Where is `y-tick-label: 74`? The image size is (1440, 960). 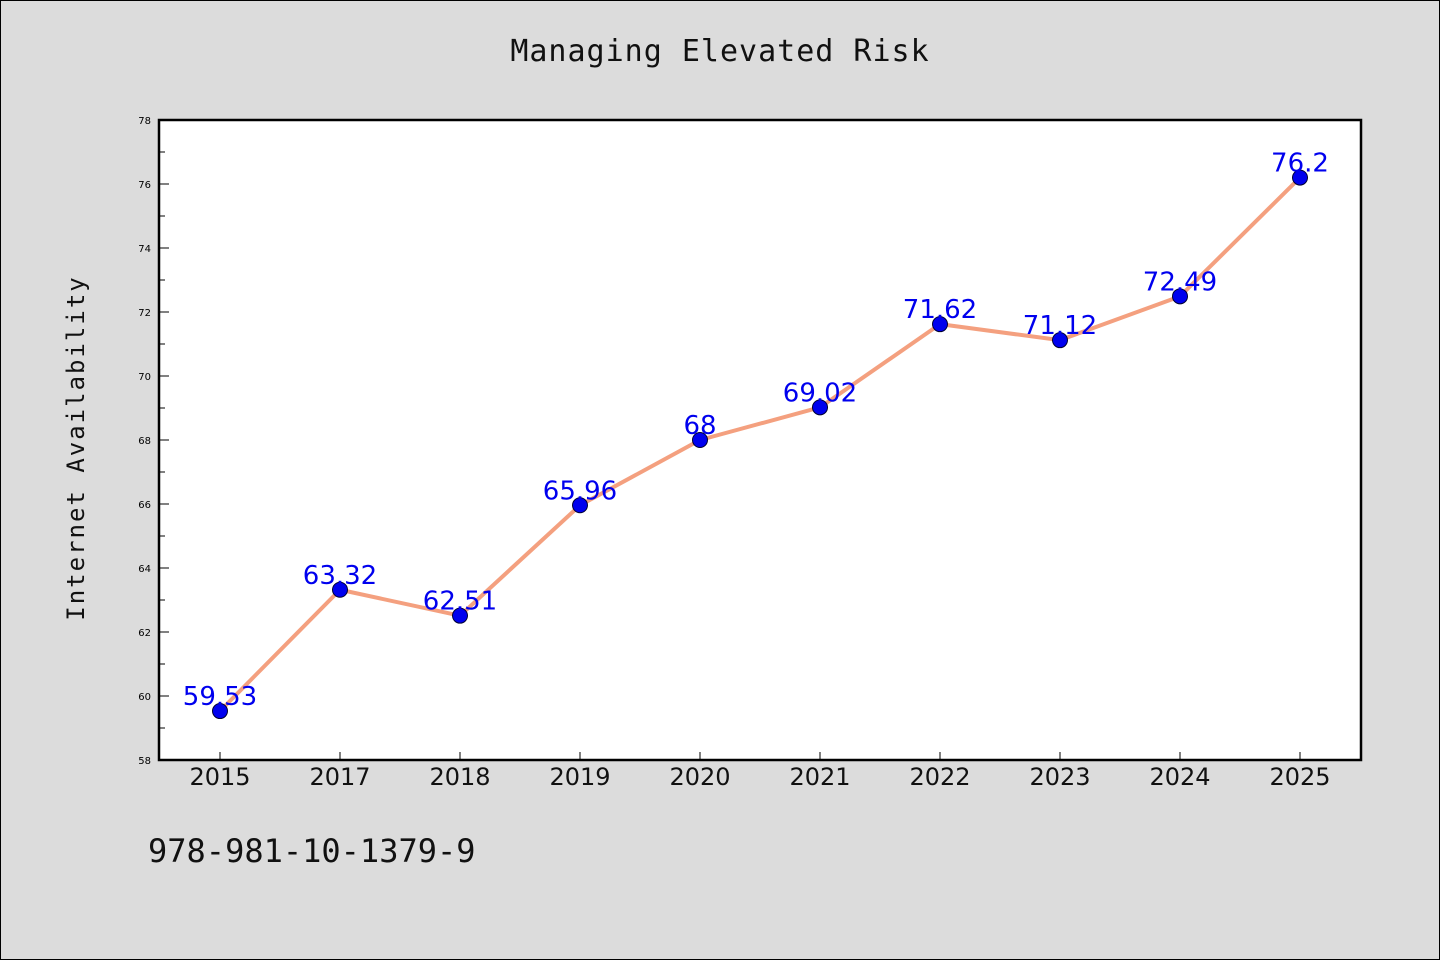 y-tick-label: 74 is located at coordinates (144, 249).